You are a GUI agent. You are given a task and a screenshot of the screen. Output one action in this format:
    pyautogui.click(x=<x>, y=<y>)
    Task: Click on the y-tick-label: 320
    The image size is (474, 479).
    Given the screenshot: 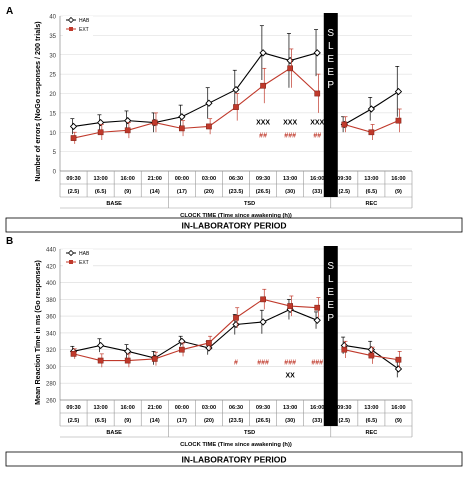 What is the action you would take?
    pyautogui.click(x=51, y=351)
    